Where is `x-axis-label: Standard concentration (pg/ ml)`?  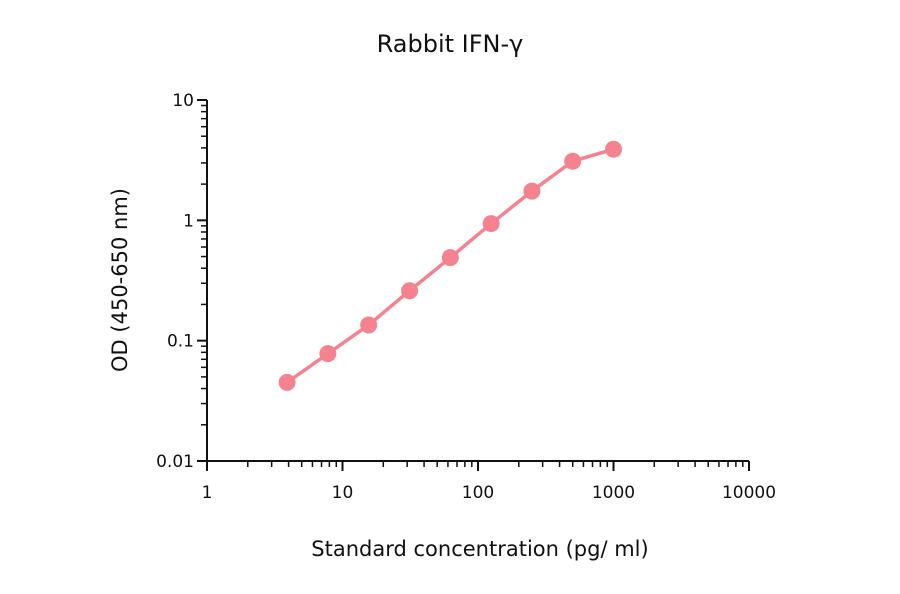
x-axis-label: Standard concentration (pg/ ml) is located at coordinates (480, 549).